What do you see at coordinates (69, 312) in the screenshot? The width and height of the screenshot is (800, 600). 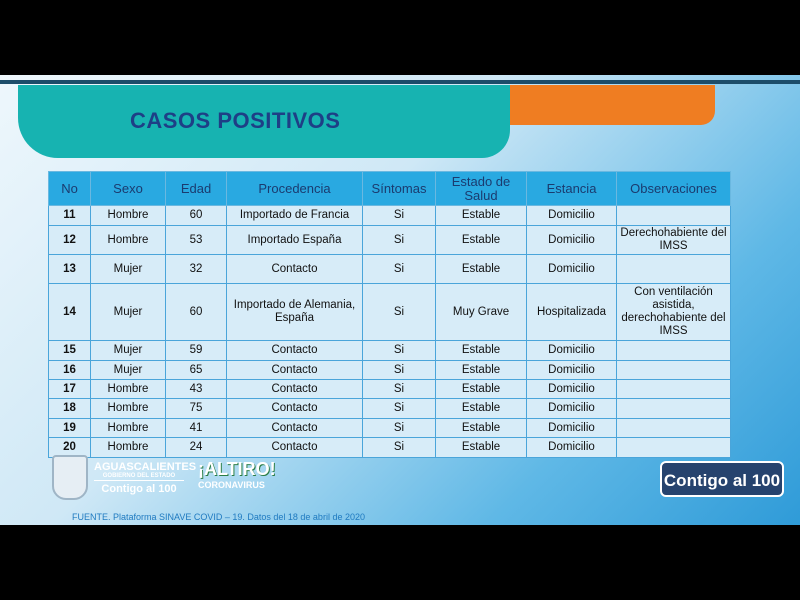 I see `table-cell: 14` at bounding box center [69, 312].